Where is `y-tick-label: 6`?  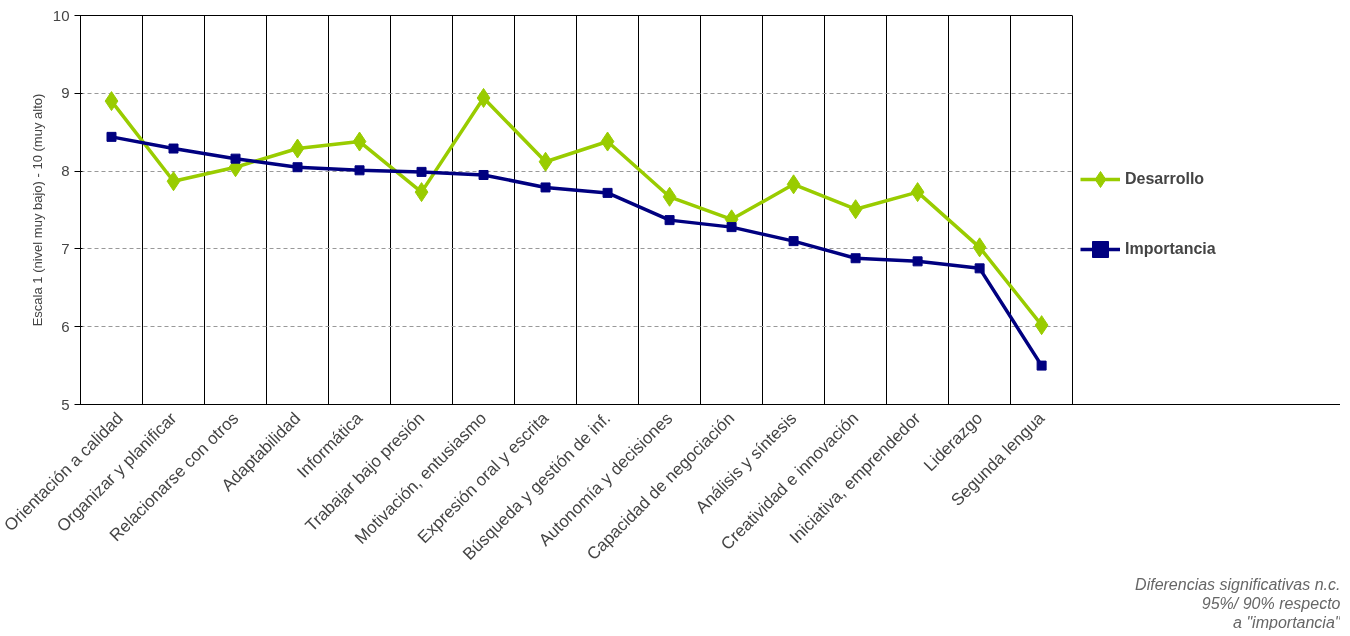
y-tick-label: 6 is located at coordinates (65, 326).